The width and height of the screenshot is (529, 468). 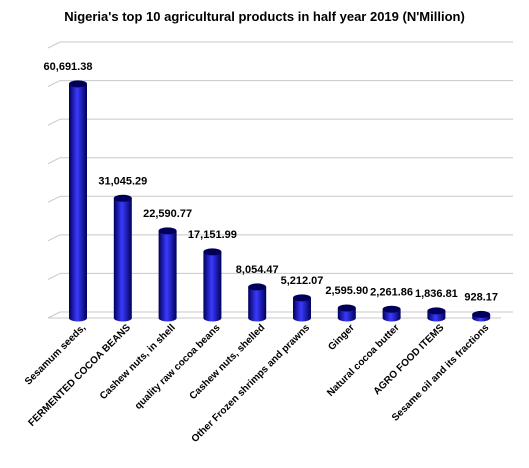 I want to click on data-label: 928.17, so click(x=481, y=297).